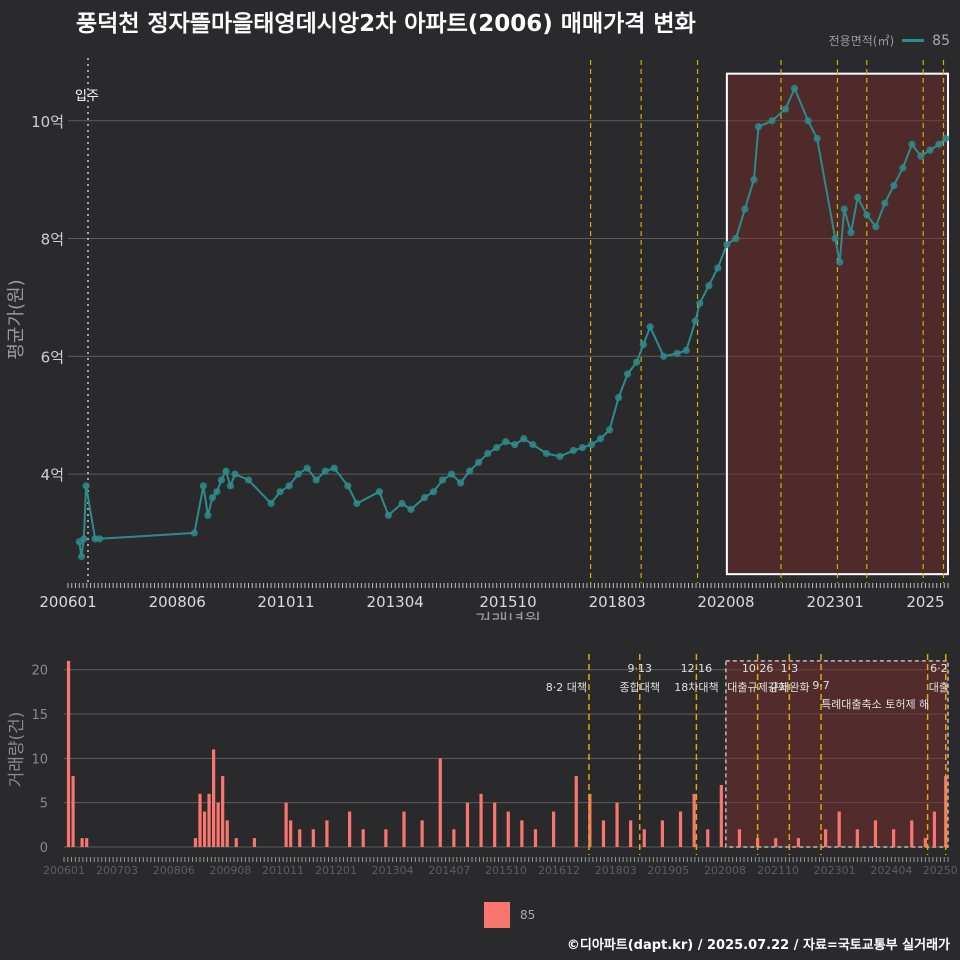 The image size is (960, 960). Describe the element at coordinates (696, 687) in the screenshot. I see `policy-label: 18차대책` at that location.